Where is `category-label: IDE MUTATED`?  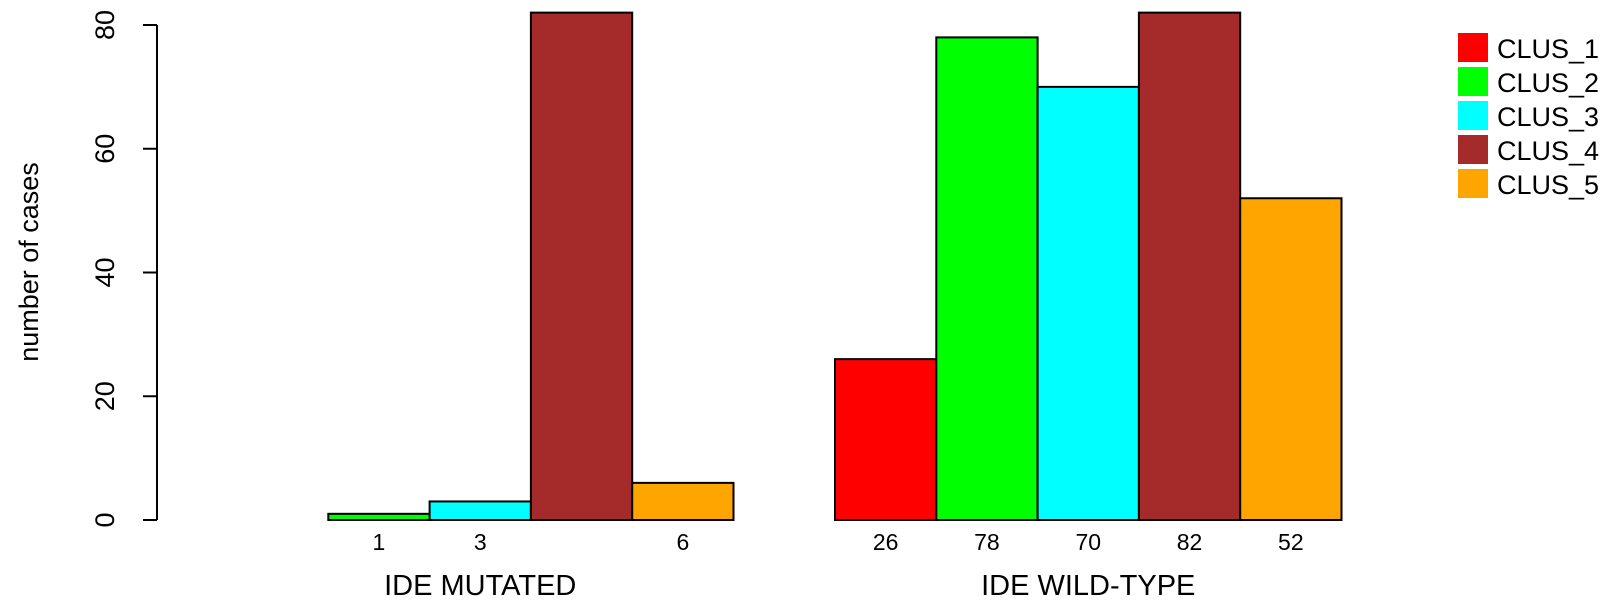 category-label: IDE MUTATED is located at coordinates (480, 585).